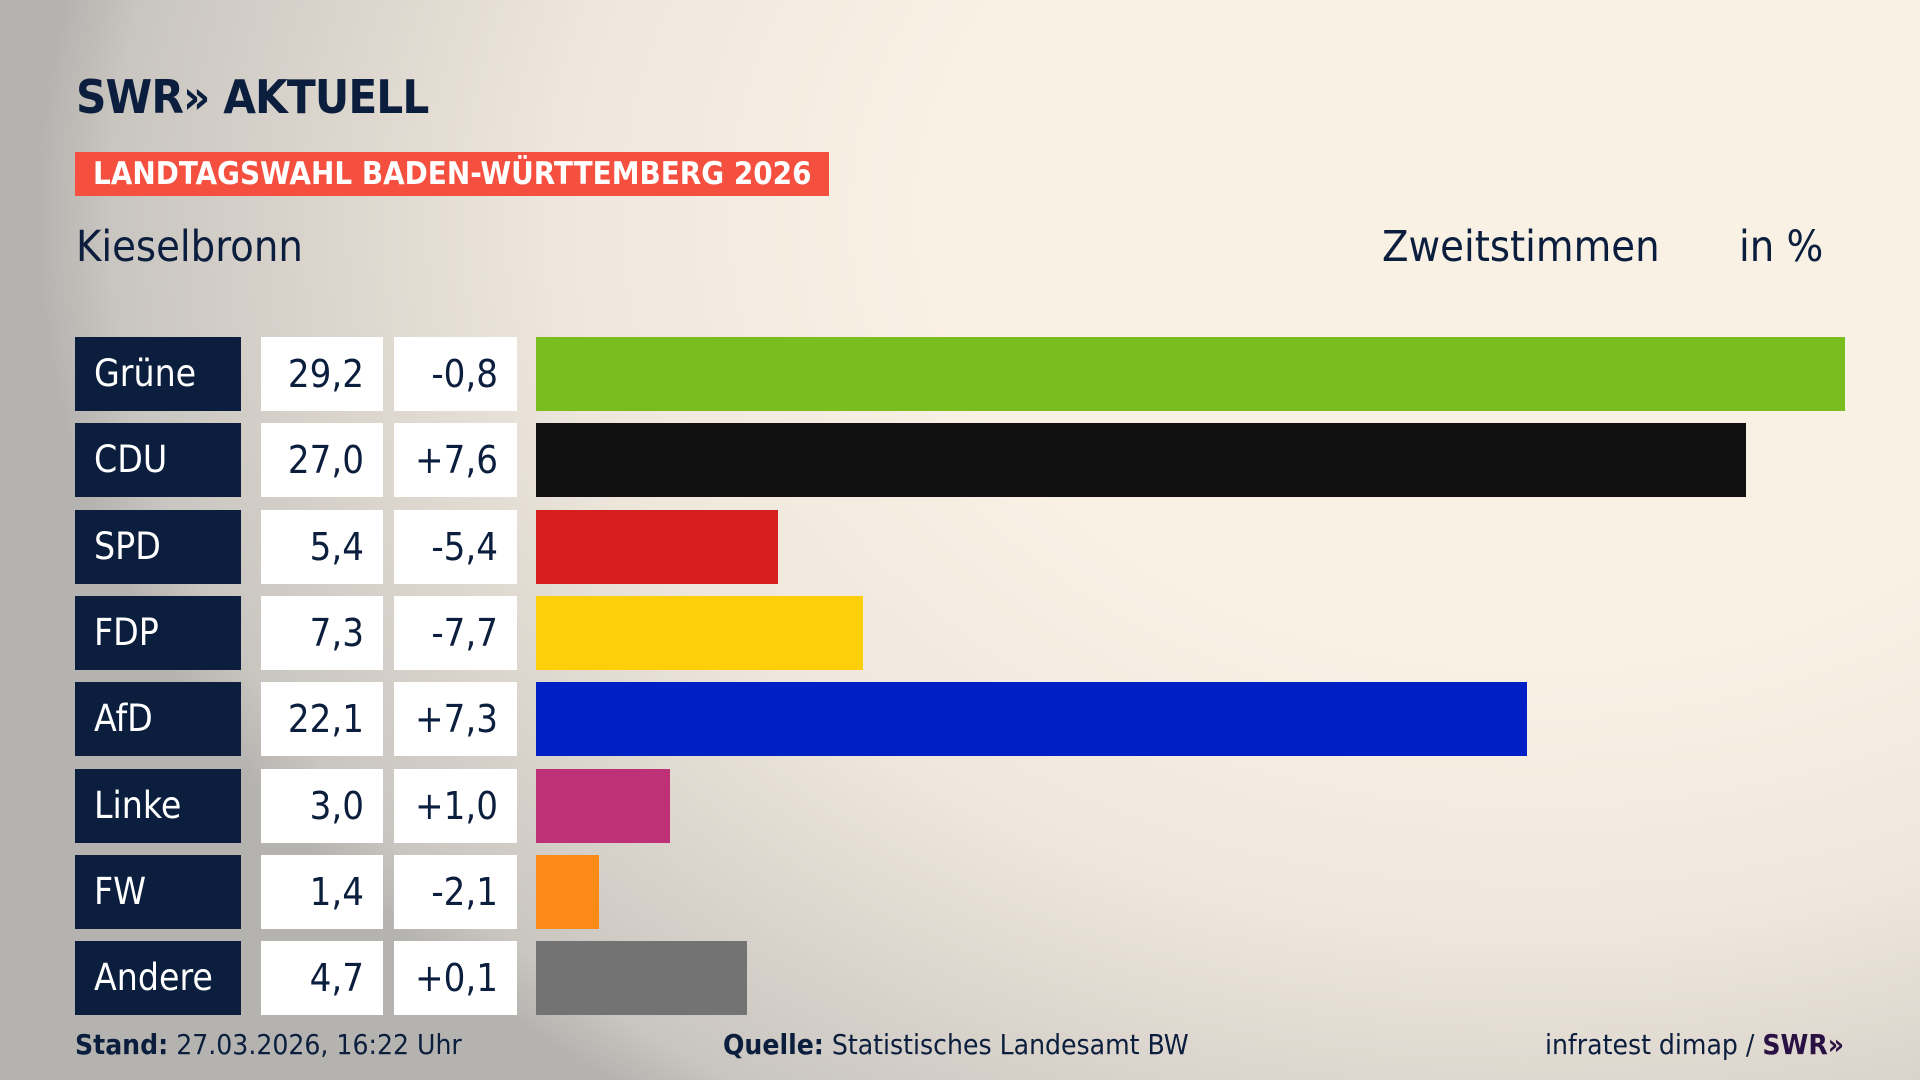 The width and height of the screenshot is (1920, 1080). What do you see at coordinates (122, 1044) in the screenshot?
I see `stand-label: Stand:` at bounding box center [122, 1044].